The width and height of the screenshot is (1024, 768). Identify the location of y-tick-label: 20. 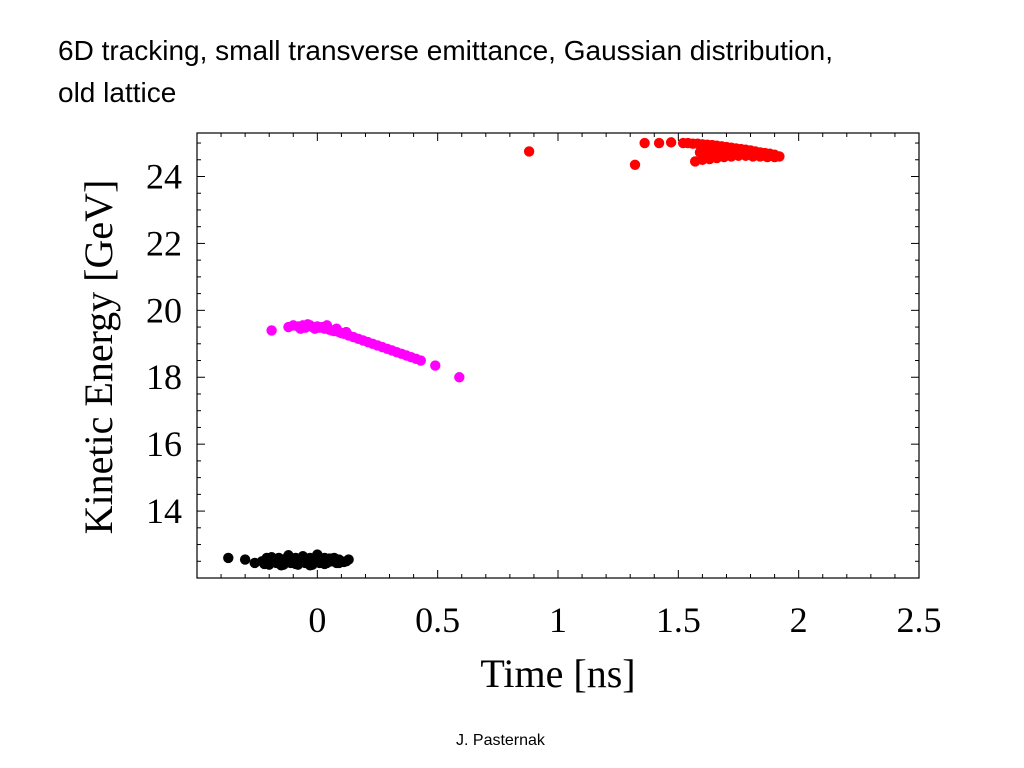
(164, 310).